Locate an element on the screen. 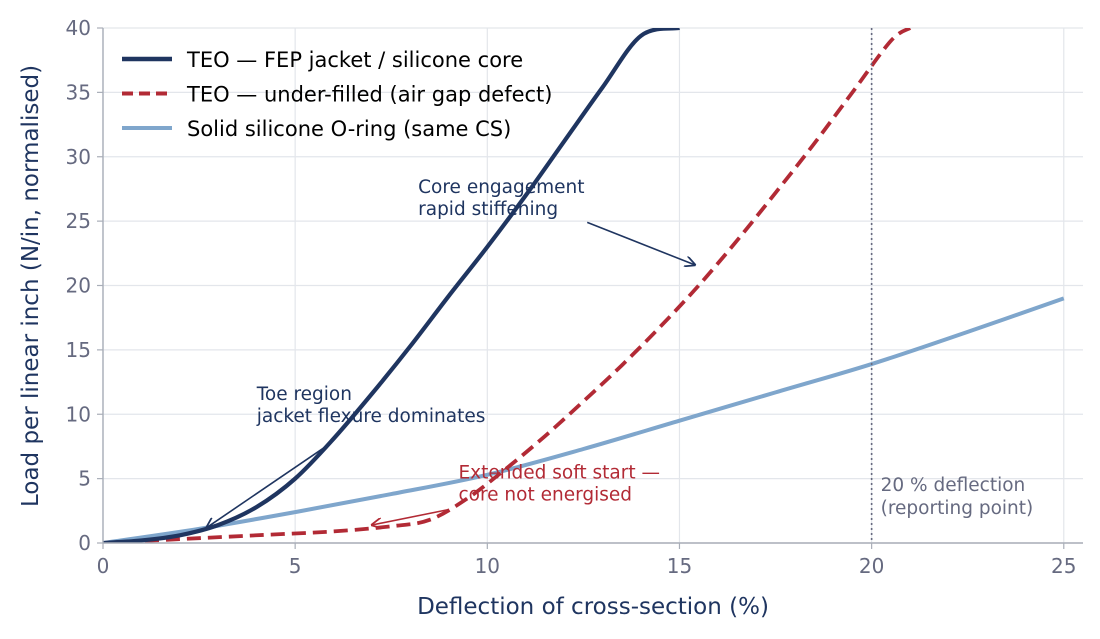  x-tick-label: 15 is located at coordinates (679, 566).